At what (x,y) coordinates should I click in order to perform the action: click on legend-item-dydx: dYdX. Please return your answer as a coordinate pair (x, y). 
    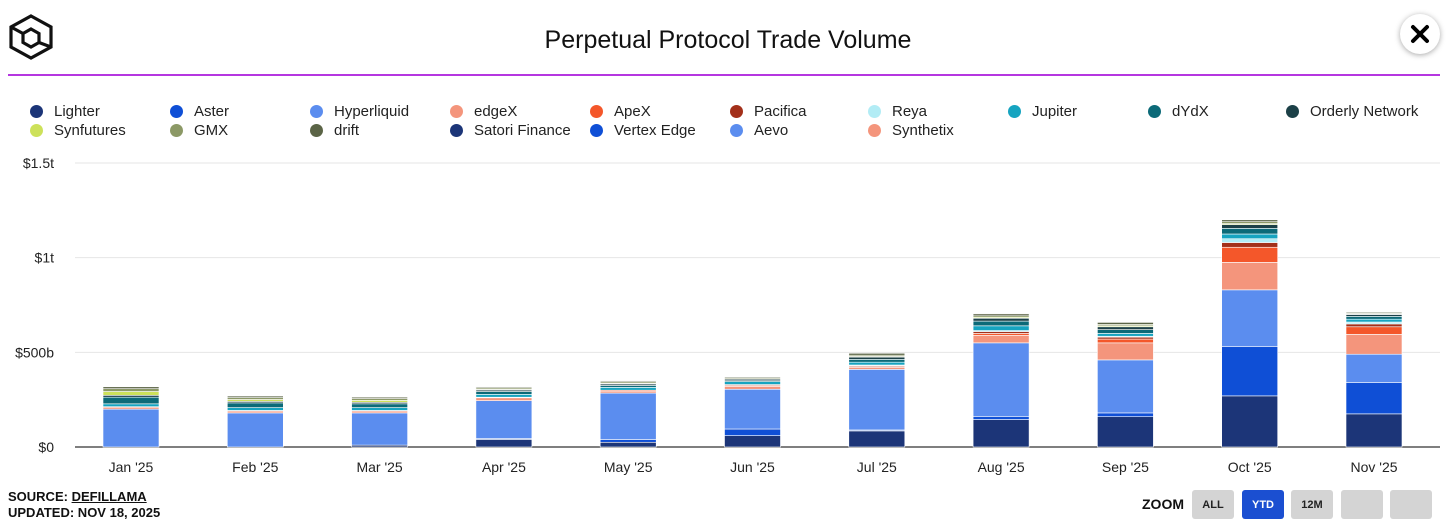
    Looking at the image, I should click on (1178, 111).